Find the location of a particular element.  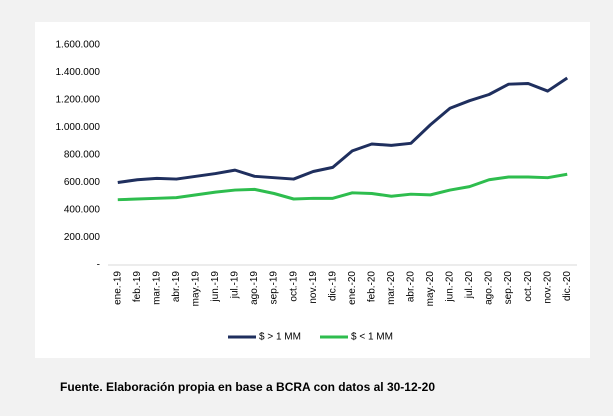

y-tick-label: 1.000.000 is located at coordinates (78, 127).